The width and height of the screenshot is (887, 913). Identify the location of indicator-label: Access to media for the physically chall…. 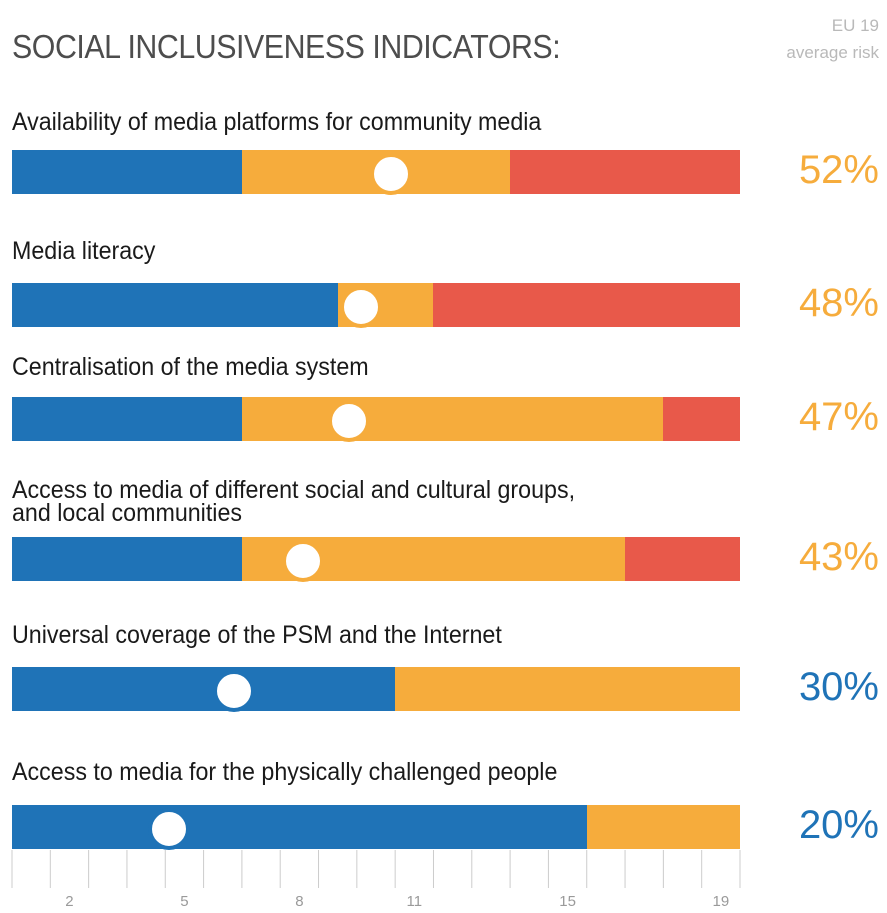
(285, 772).